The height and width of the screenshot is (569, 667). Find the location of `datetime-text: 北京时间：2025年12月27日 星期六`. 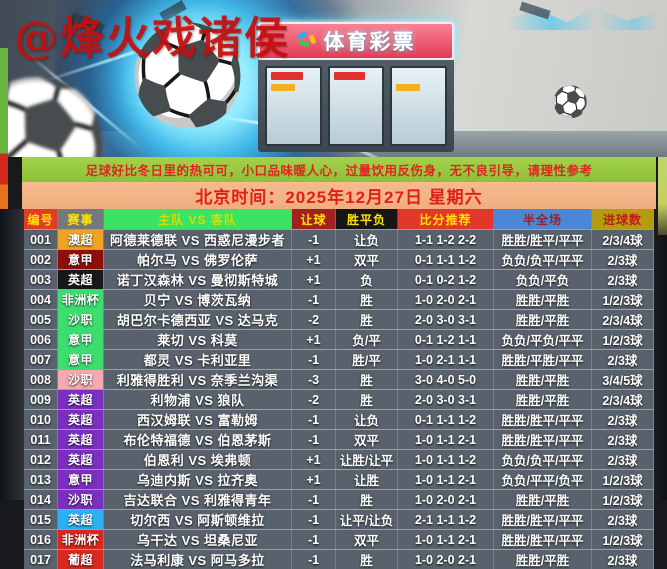

datetime-text: 北京时间：2025年12月27日 星期六 is located at coordinates (339, 197).